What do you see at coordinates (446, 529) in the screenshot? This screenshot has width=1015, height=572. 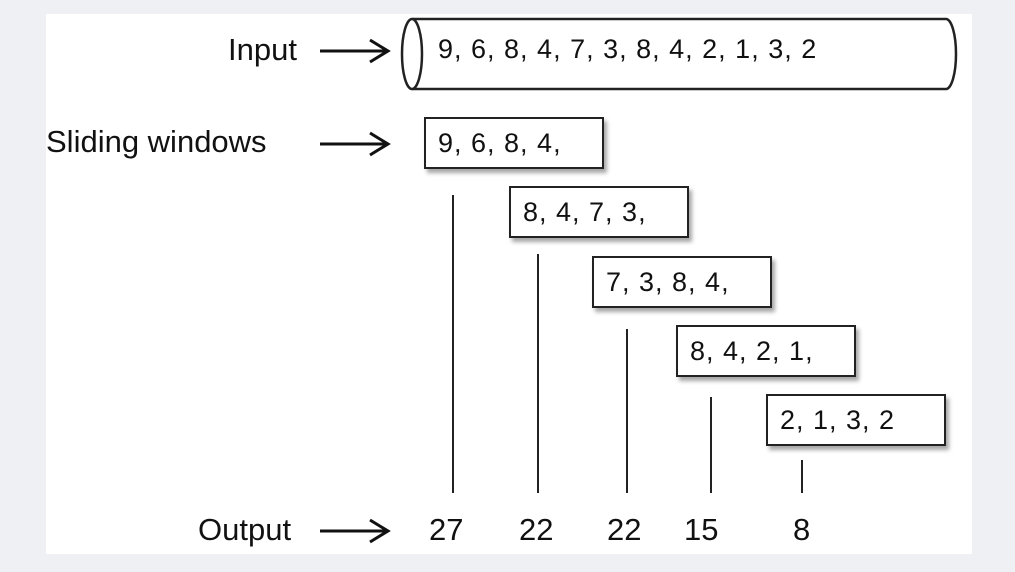 I see `output-value-1: 27` at bounding box center [446, 529].